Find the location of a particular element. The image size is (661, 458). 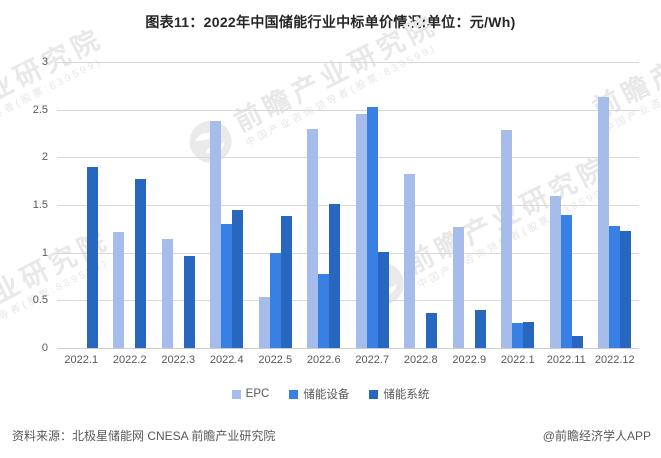

bar-储能系统-2022.8 is located at coordinates (432, 330).